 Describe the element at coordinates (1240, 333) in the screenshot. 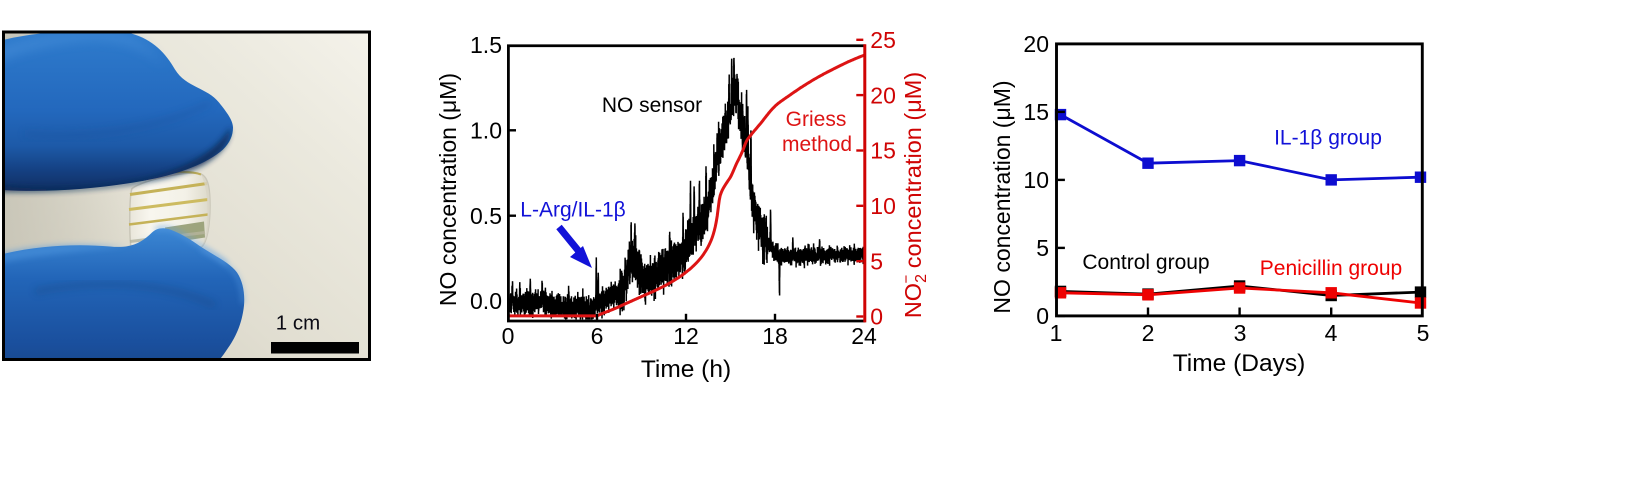

I see `svg-text: 3` at that location.